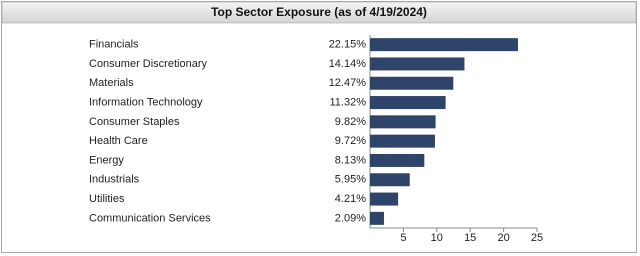 The height and width of the screenshot is (256, 640). What do you see at coordinates (503, 238) in the screenshot?
I see `x-tick-label: 20` at bounding box center [503, 238].